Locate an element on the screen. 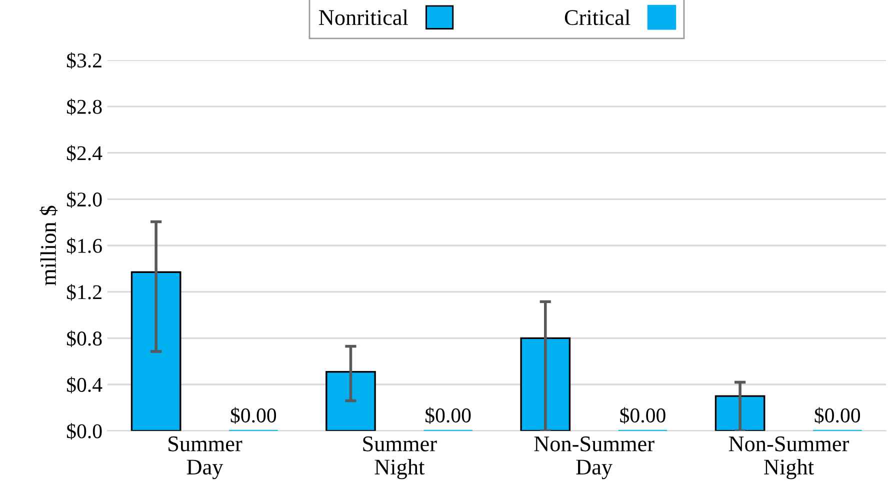 The image size is (895, 501). y-tick-label: $2.8 is located at coordinates (84, 107).